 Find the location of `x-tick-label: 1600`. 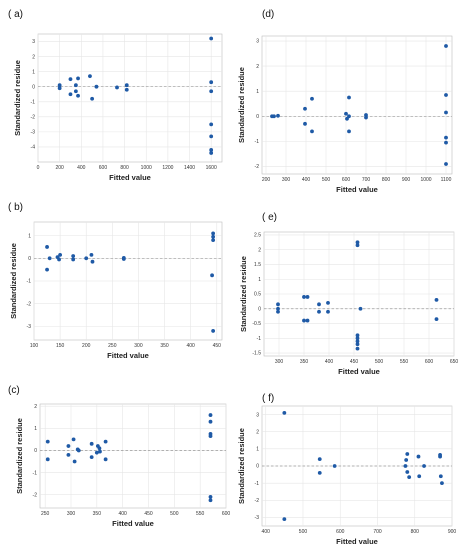

x-tick-label: 1600 is located at coordinates (211, 168).